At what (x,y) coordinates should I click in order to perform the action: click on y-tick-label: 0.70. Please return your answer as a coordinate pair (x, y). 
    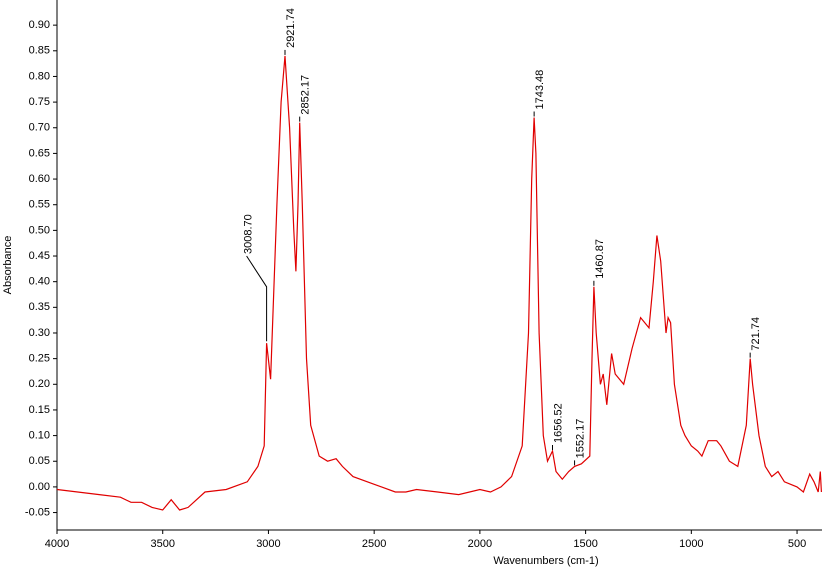
    Looking at the image, I should click on (39, 128).